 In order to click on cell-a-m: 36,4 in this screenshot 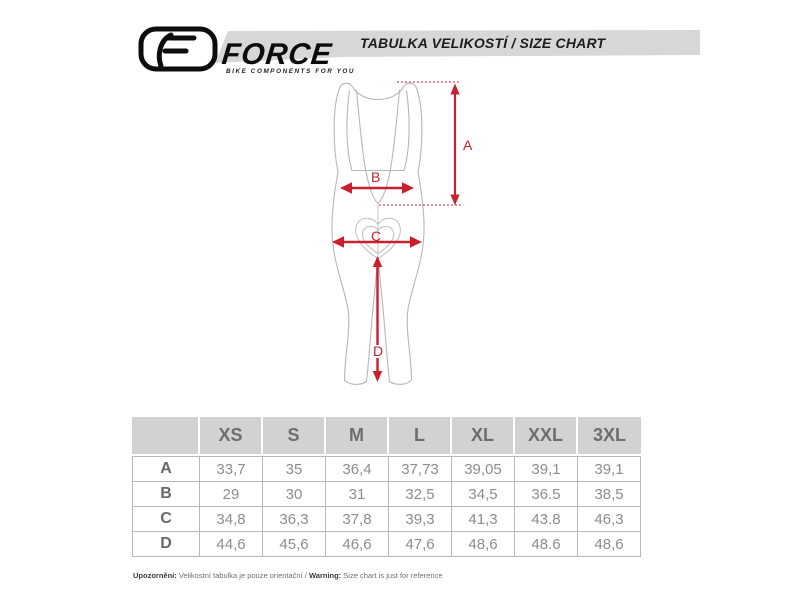, I will do `click(357, 469)`.